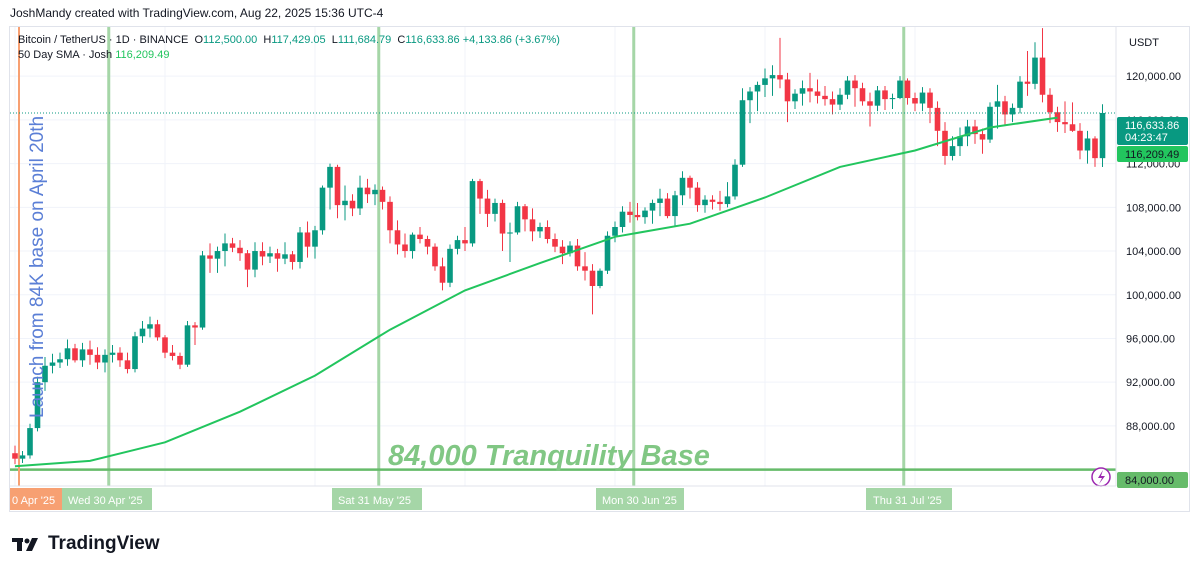 The width and height of the screenshot is (1200, 571). Describe the element at coordinates (374, 501) in the screenshot. I see `time-label-may31: Sat 31 May '25` at that location.